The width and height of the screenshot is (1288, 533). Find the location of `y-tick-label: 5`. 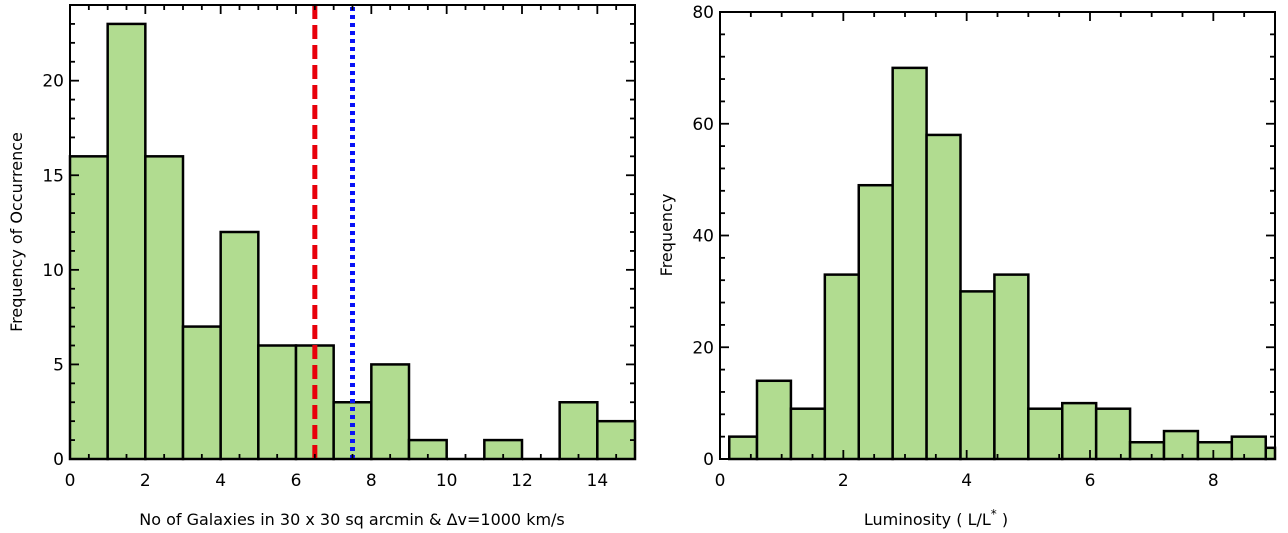

y-tick-label: 5 is located at coordinates (58, 365).